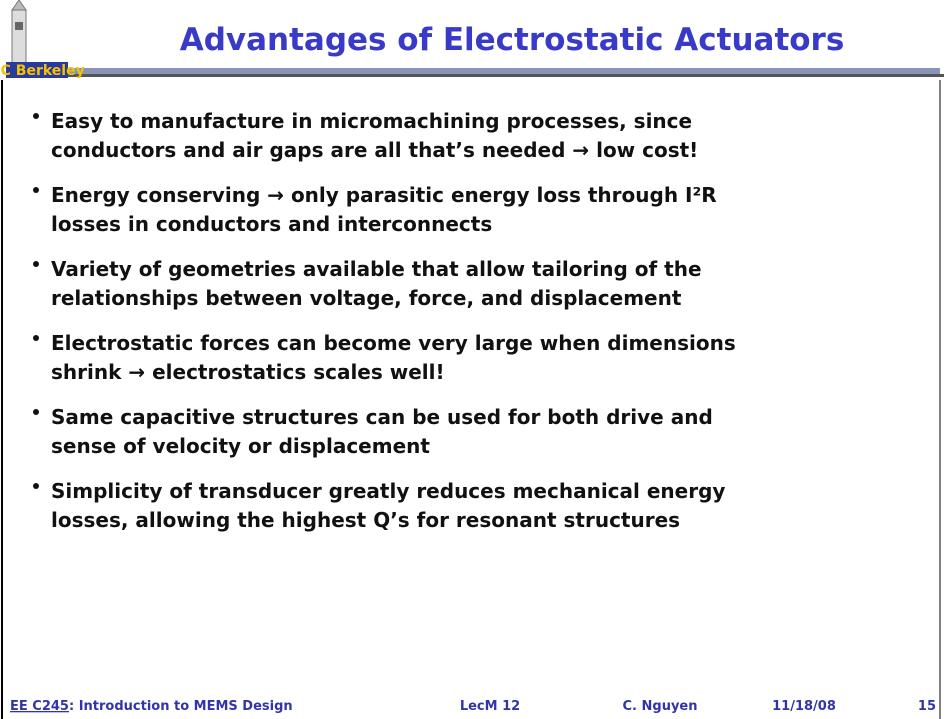 The height and width of the screenshot is (719, 948). I want to click on title-rule-shadow, so click(504, 75).